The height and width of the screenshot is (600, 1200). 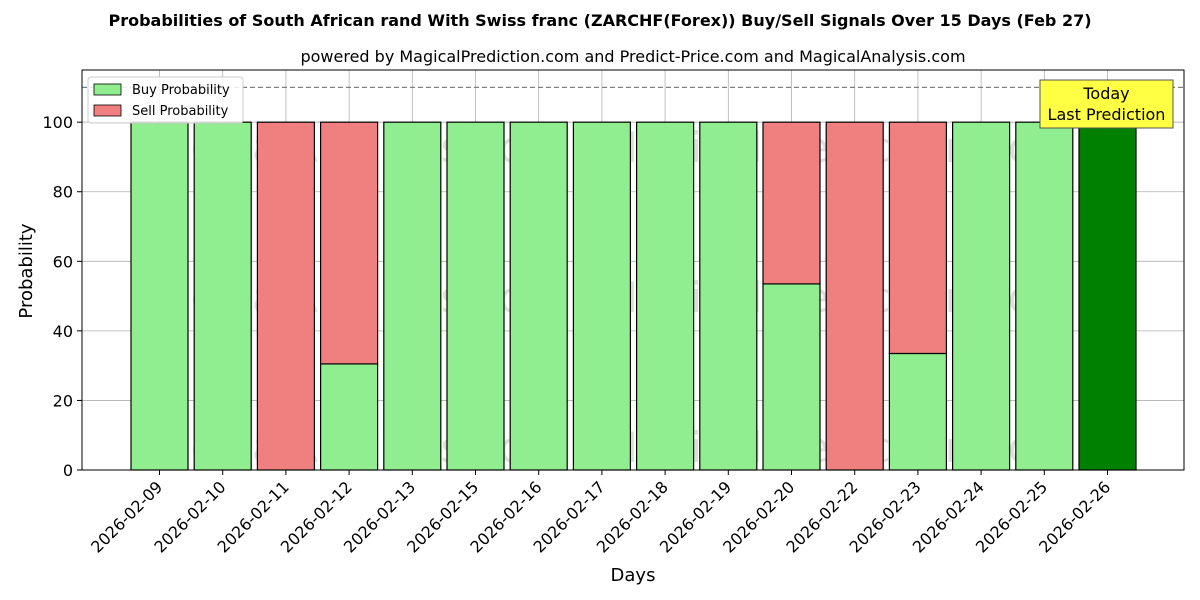 What do you see at coordinates (63, 331) in the screenshot?
I see `y-tick-label: 40` at bounding box center [63, 331].